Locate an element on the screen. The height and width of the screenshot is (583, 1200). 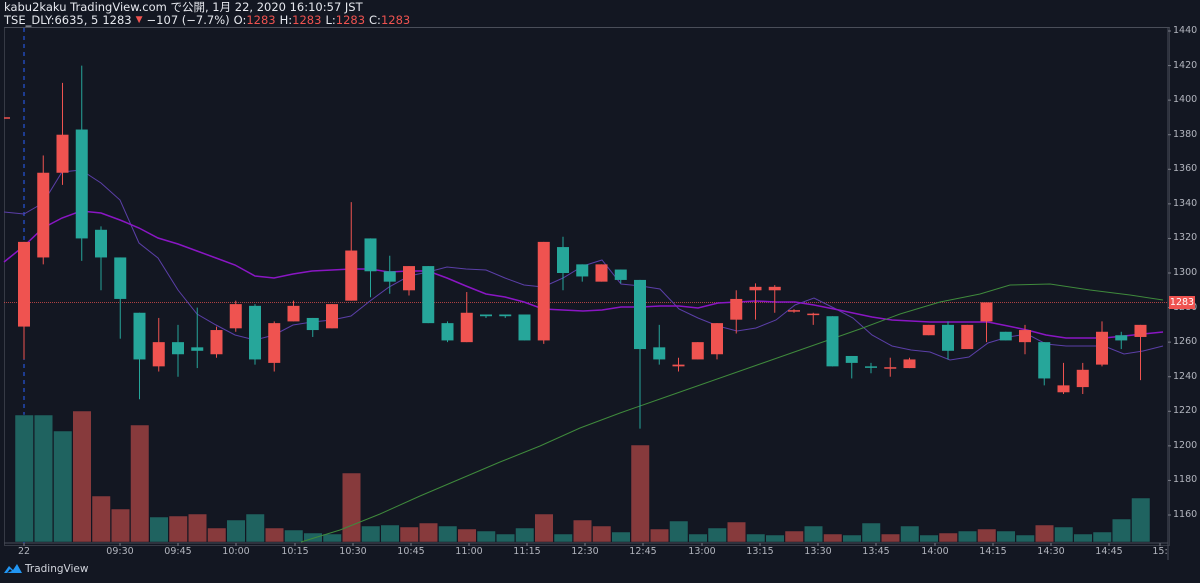
tradingview-branding: TradingView is located at coordinates (46, 569).